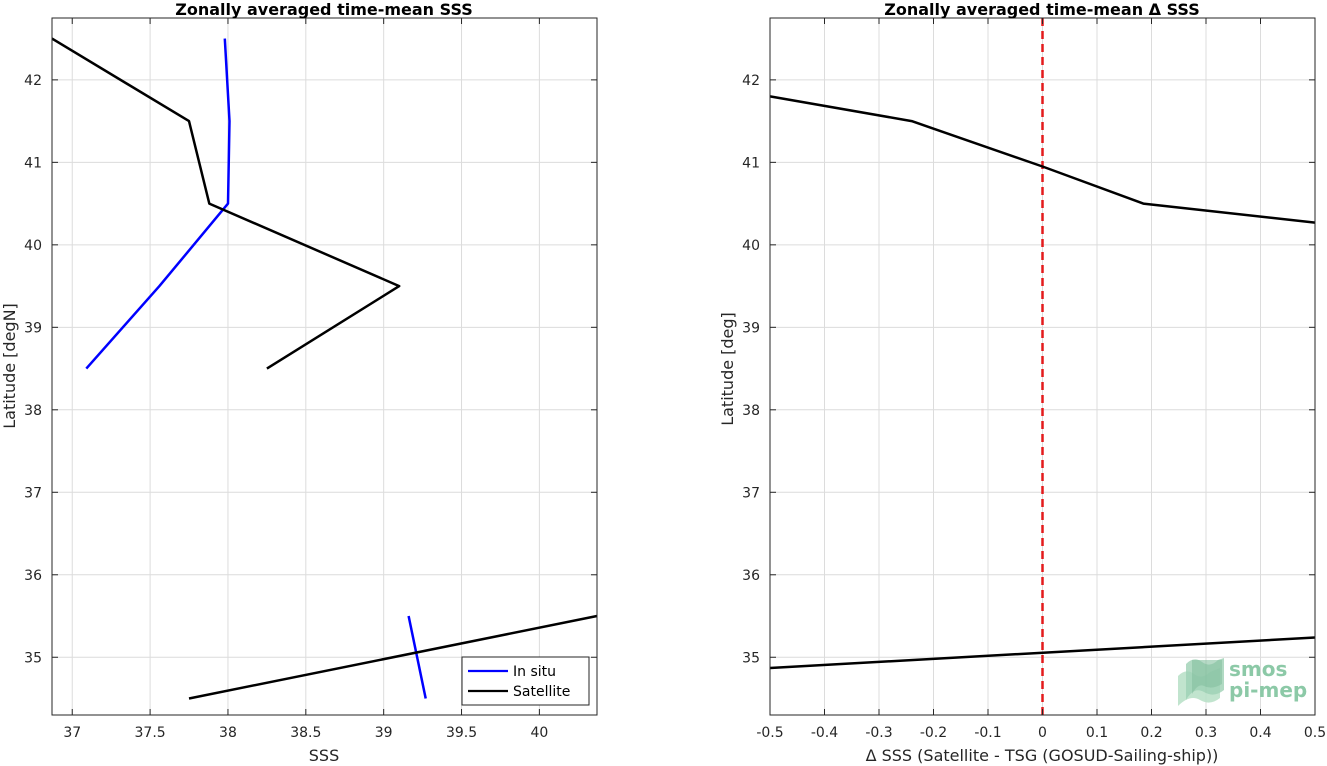  Describe the element at coordinates (384, 733) in the screenshot. I see `x-tick-label: 39` at that location.